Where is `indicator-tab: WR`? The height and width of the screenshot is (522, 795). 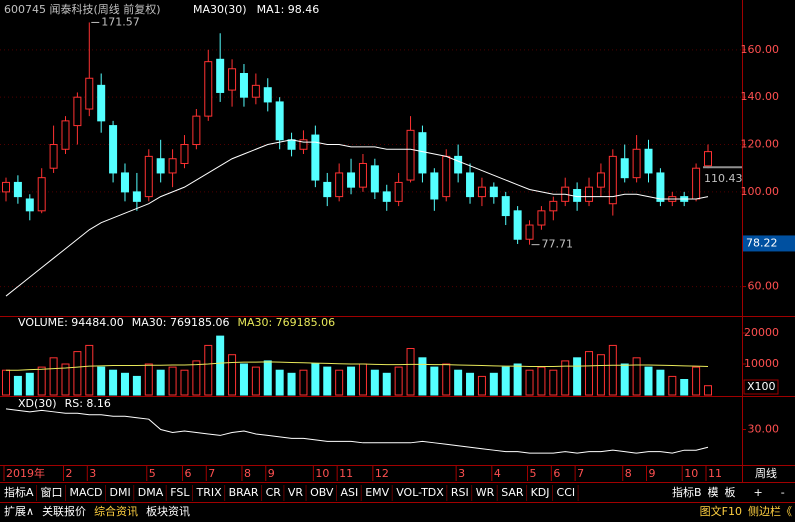
indicator-tab: WR is located at coordinates (485, 492).